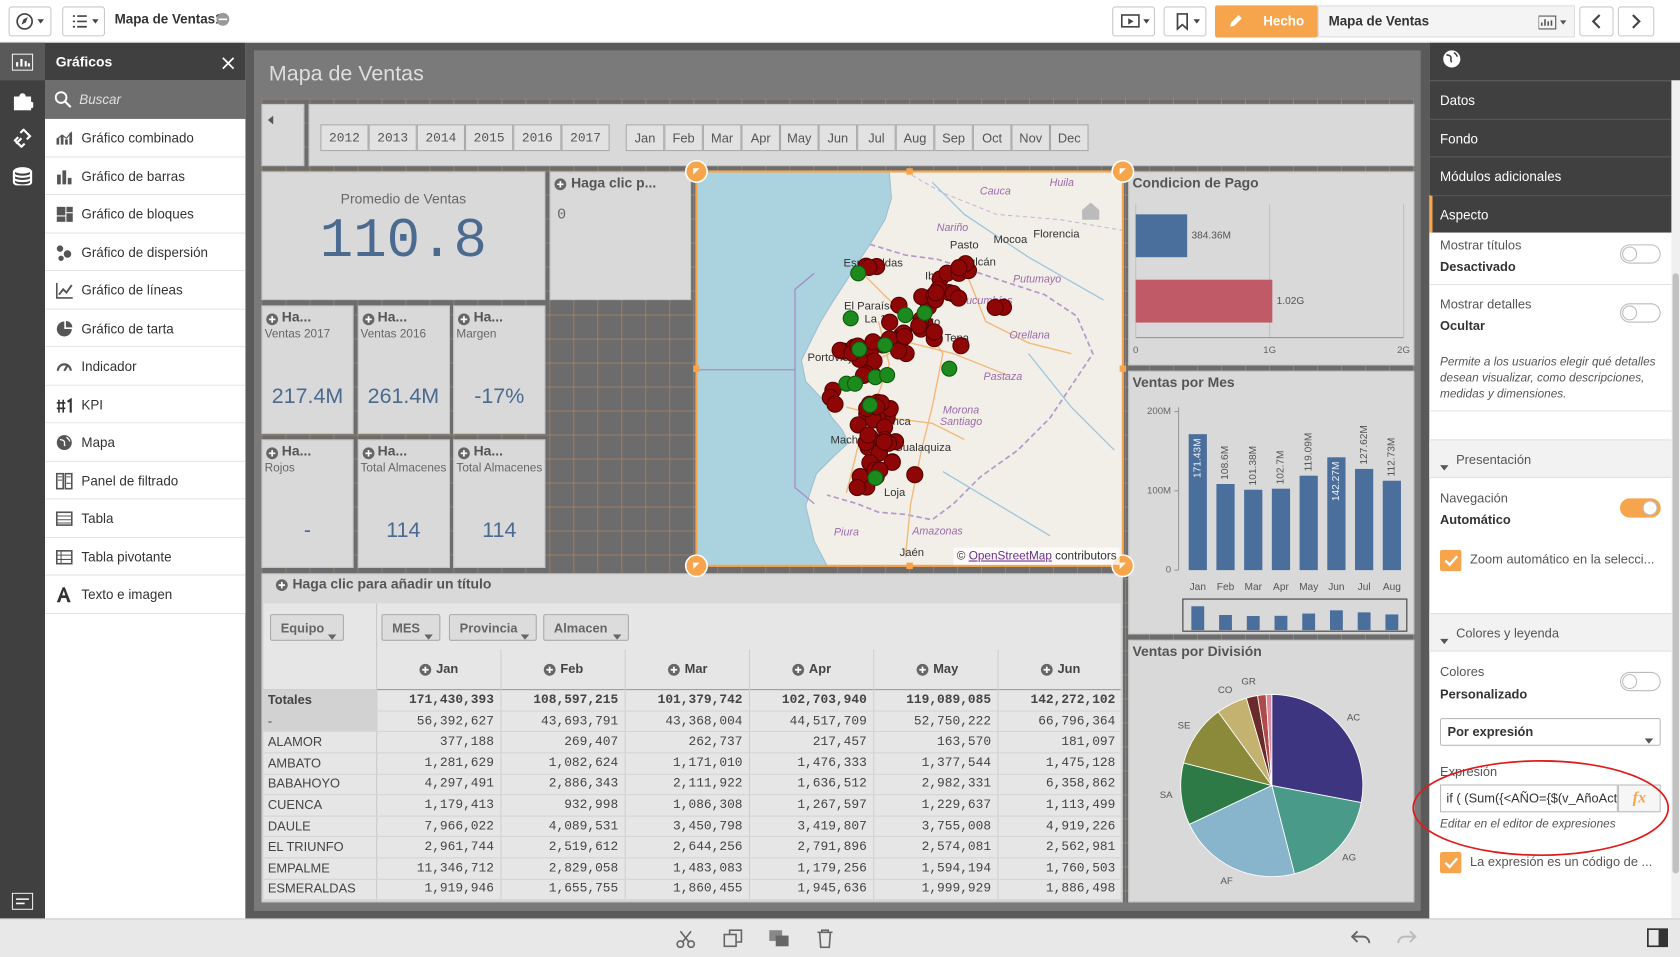 The image size is (1680, 957). What do you see at coordinates (22, 901) in the screenshot?
I see `variables-button` at bounding box center [22, 901].